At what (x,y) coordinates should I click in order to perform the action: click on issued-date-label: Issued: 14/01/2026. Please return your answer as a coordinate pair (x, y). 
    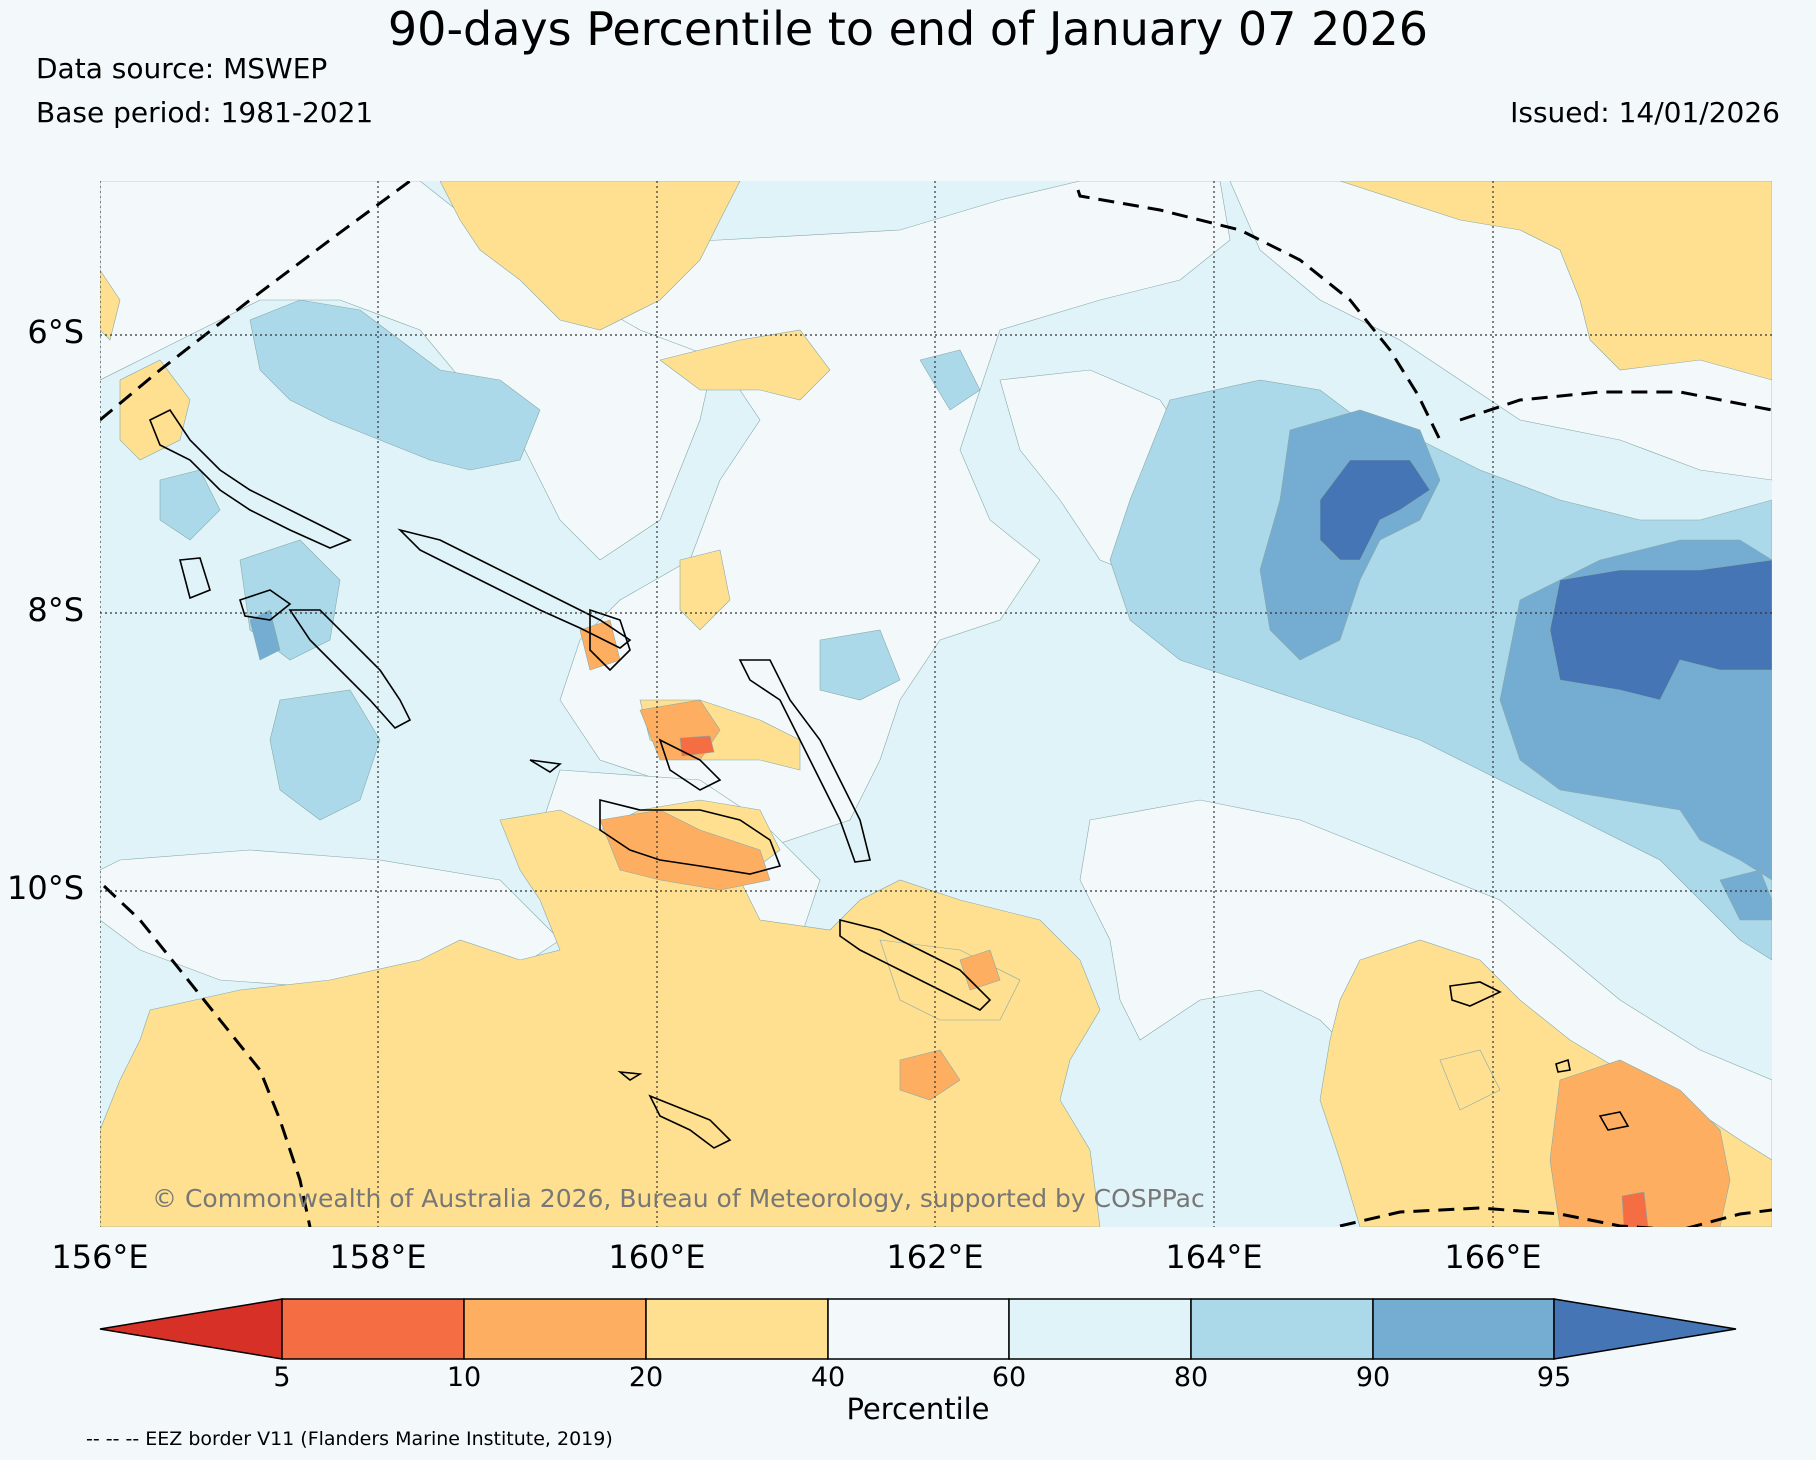
    Looking at the image, I should click on (1645, 112).